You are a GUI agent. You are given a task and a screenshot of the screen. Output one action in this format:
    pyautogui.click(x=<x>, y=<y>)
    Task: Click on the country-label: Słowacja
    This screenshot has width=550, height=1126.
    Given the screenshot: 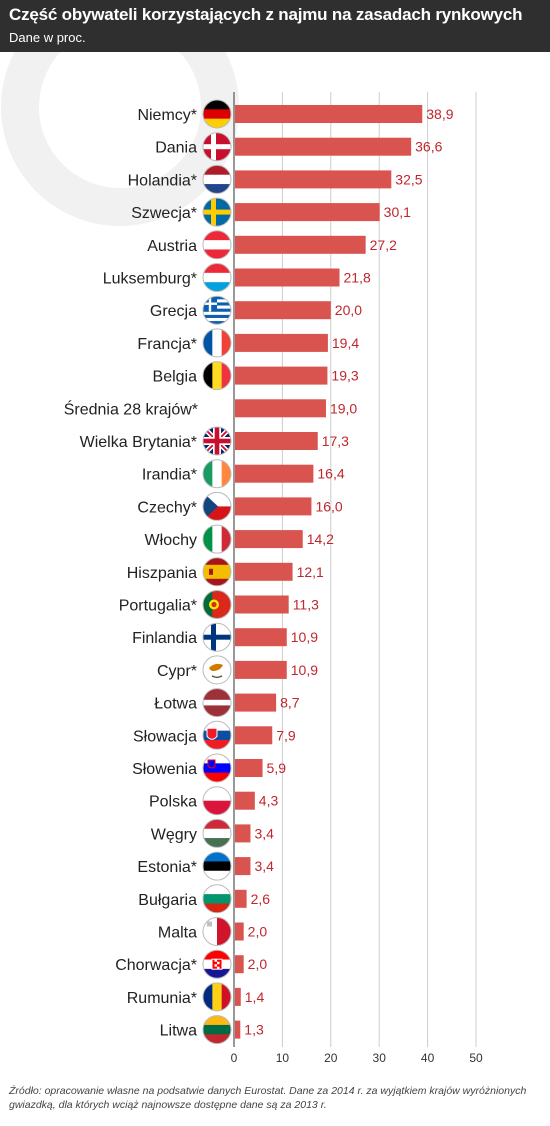 What is the action you would take?
    pyautogui.click(x=165, y=736)
    